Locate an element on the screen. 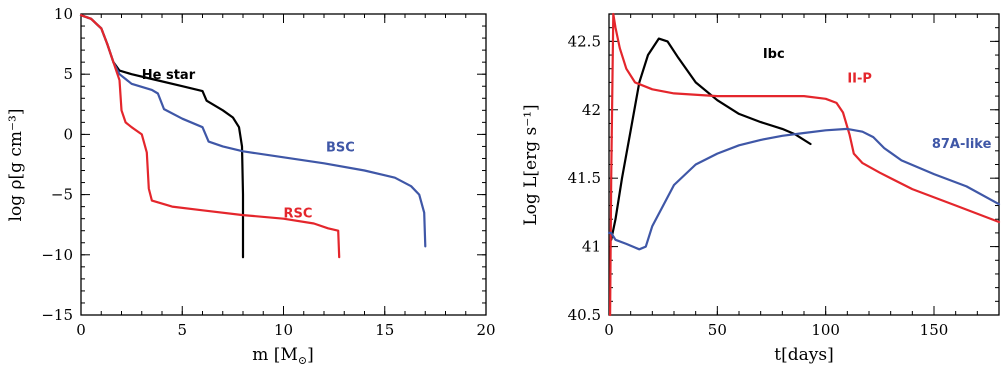 This screenshot has height=367, width=1001. right-x-tick-label: 150 is located at coordinates (934, 330).